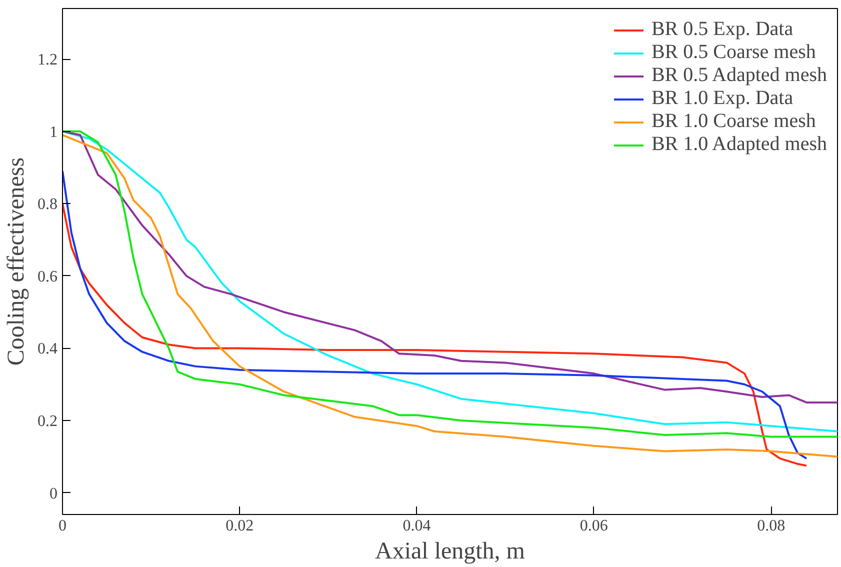  I want to click on legend-label: BR 1.0 Coarse mesh, so click(733, 121).